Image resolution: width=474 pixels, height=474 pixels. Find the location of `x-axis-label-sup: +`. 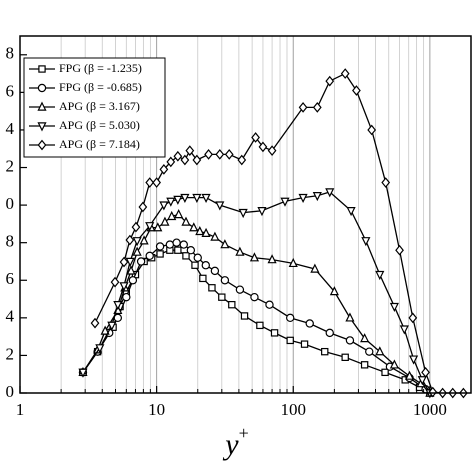

x-axis-label-sup: + is located at coordinates (244, 433).